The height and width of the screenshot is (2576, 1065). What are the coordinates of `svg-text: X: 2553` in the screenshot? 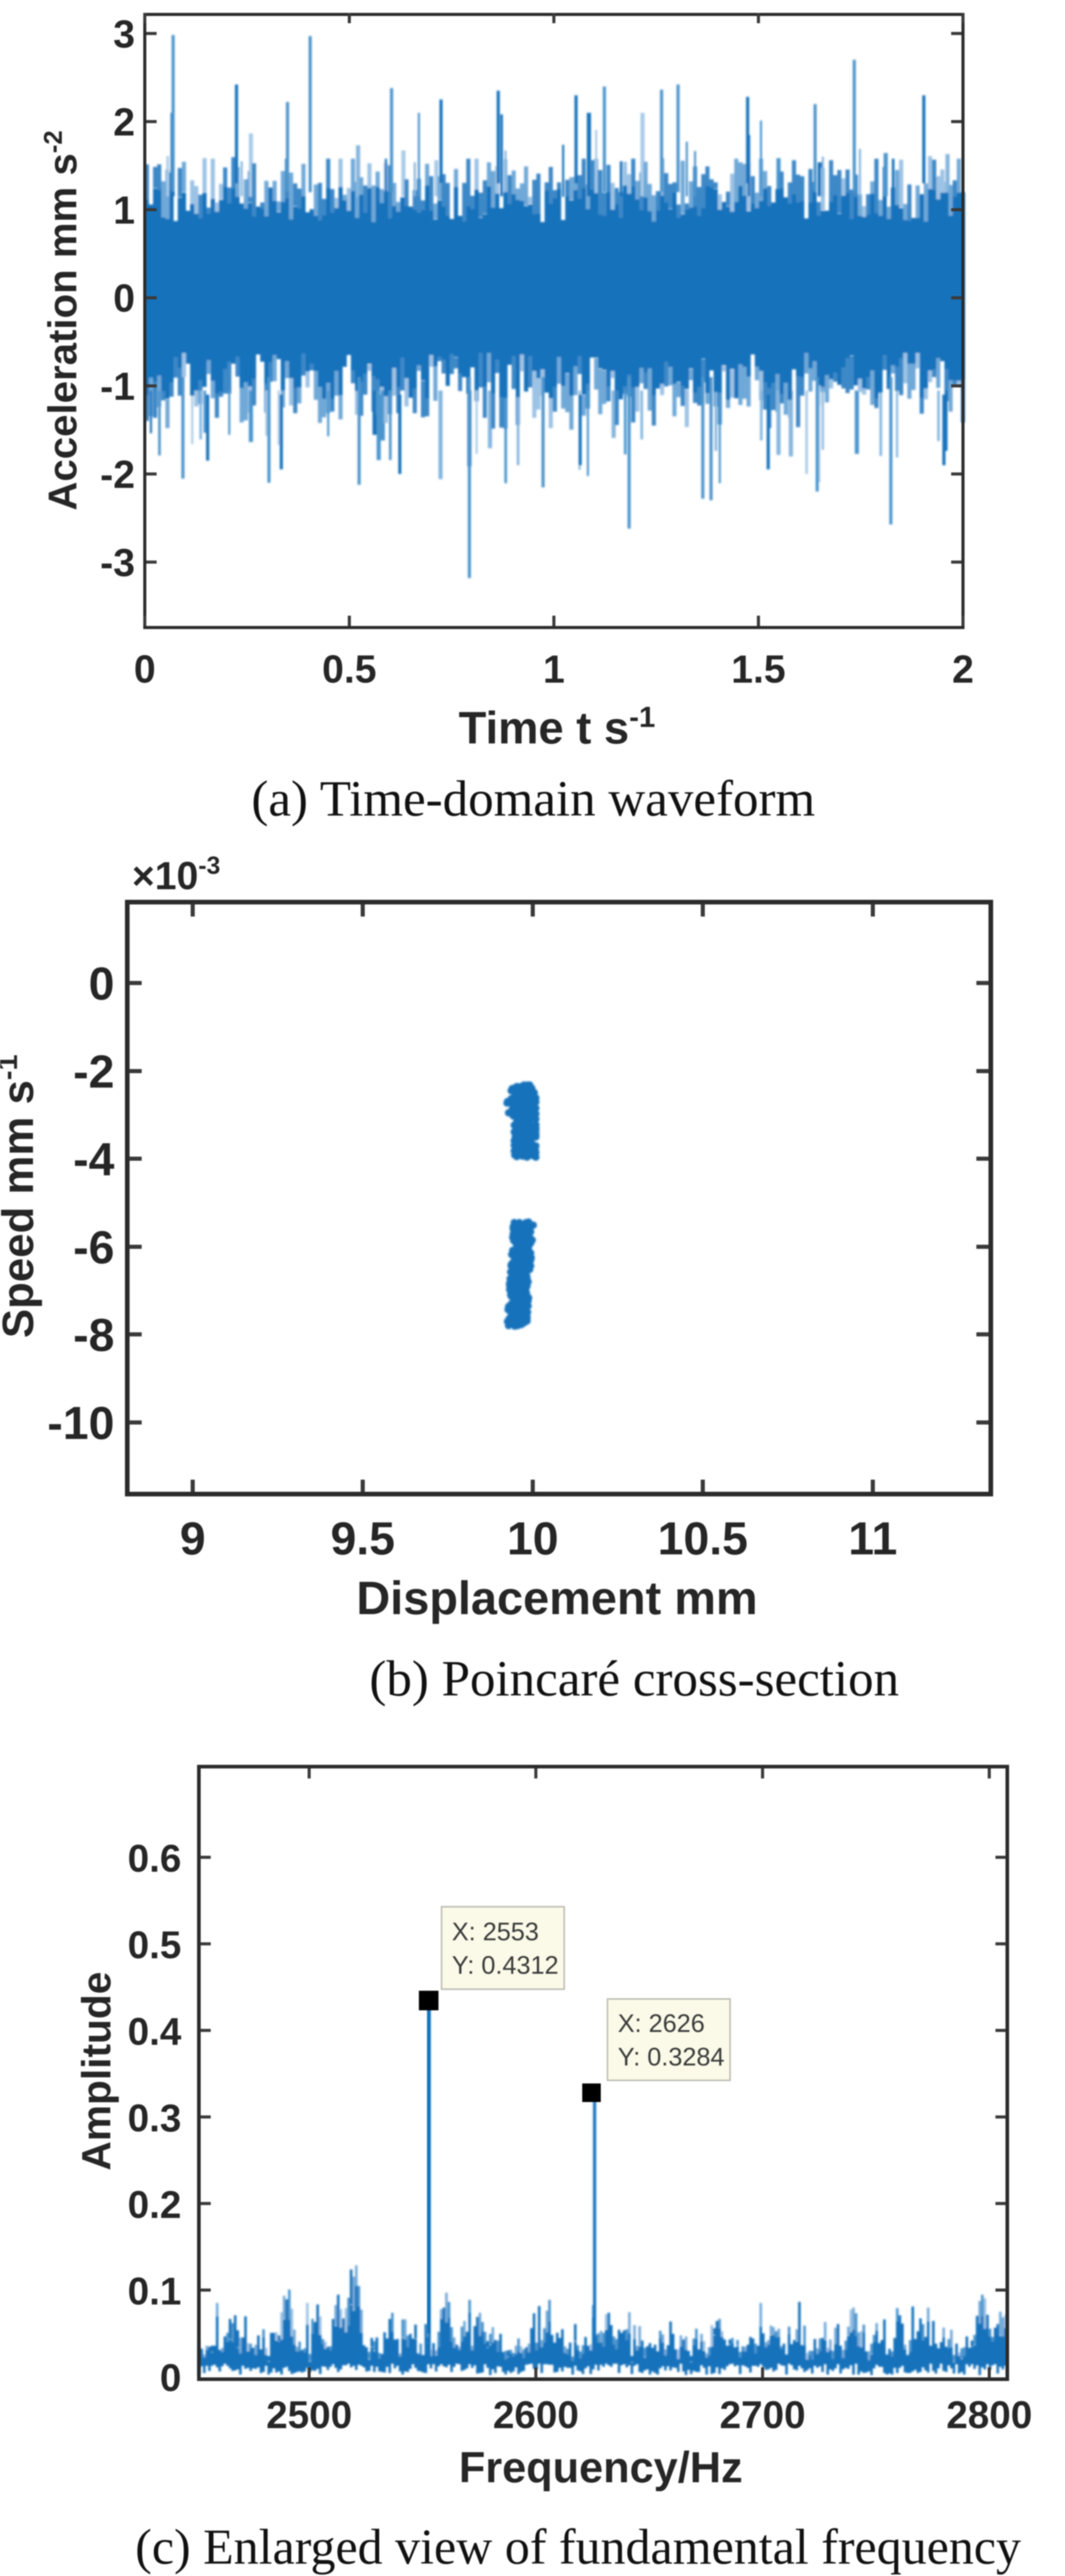 It's located at (495, 1932).